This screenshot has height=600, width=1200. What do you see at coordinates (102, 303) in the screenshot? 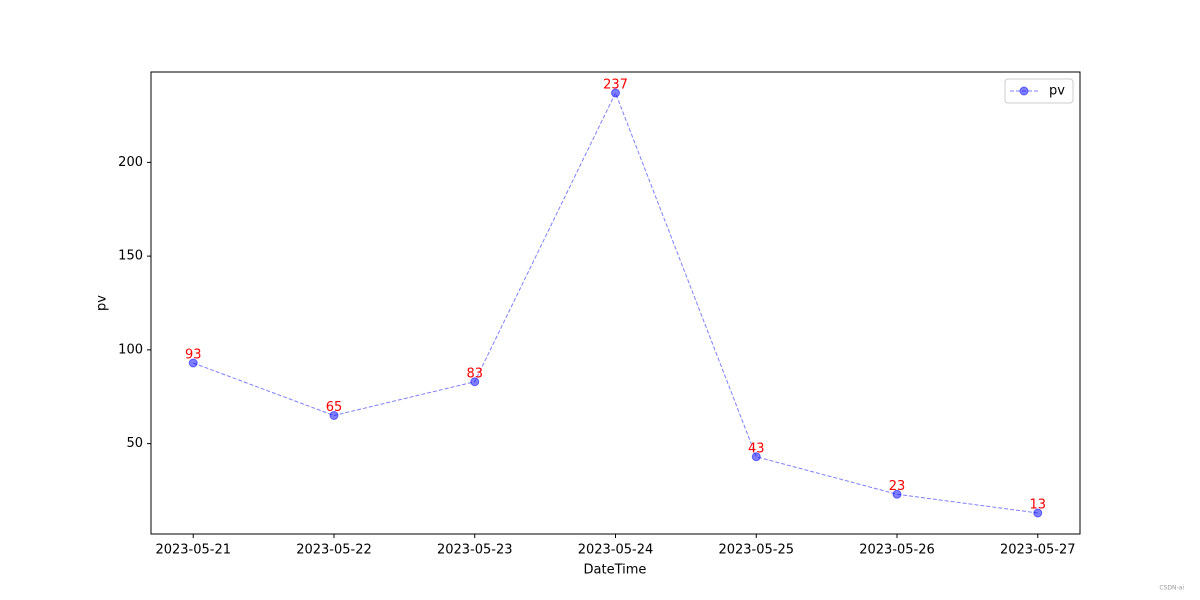
I see `y-axis-label: pv` at bounding box center [102, 303].